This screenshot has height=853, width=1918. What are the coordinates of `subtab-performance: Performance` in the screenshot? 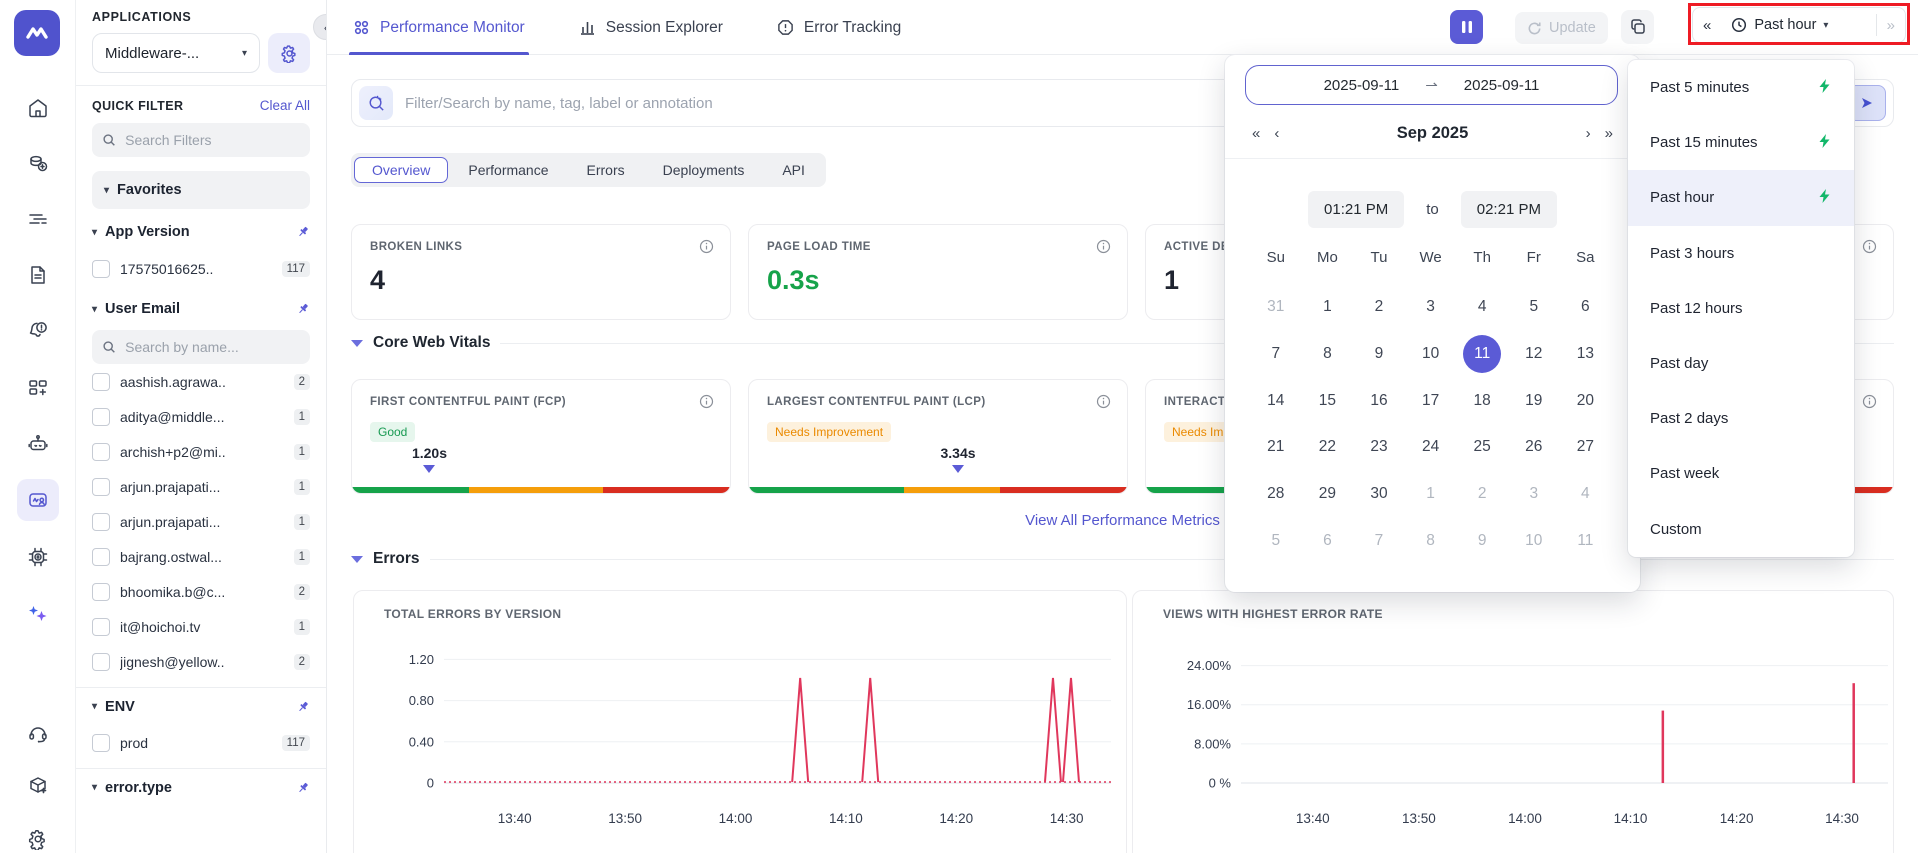 It's located at (508, 170).